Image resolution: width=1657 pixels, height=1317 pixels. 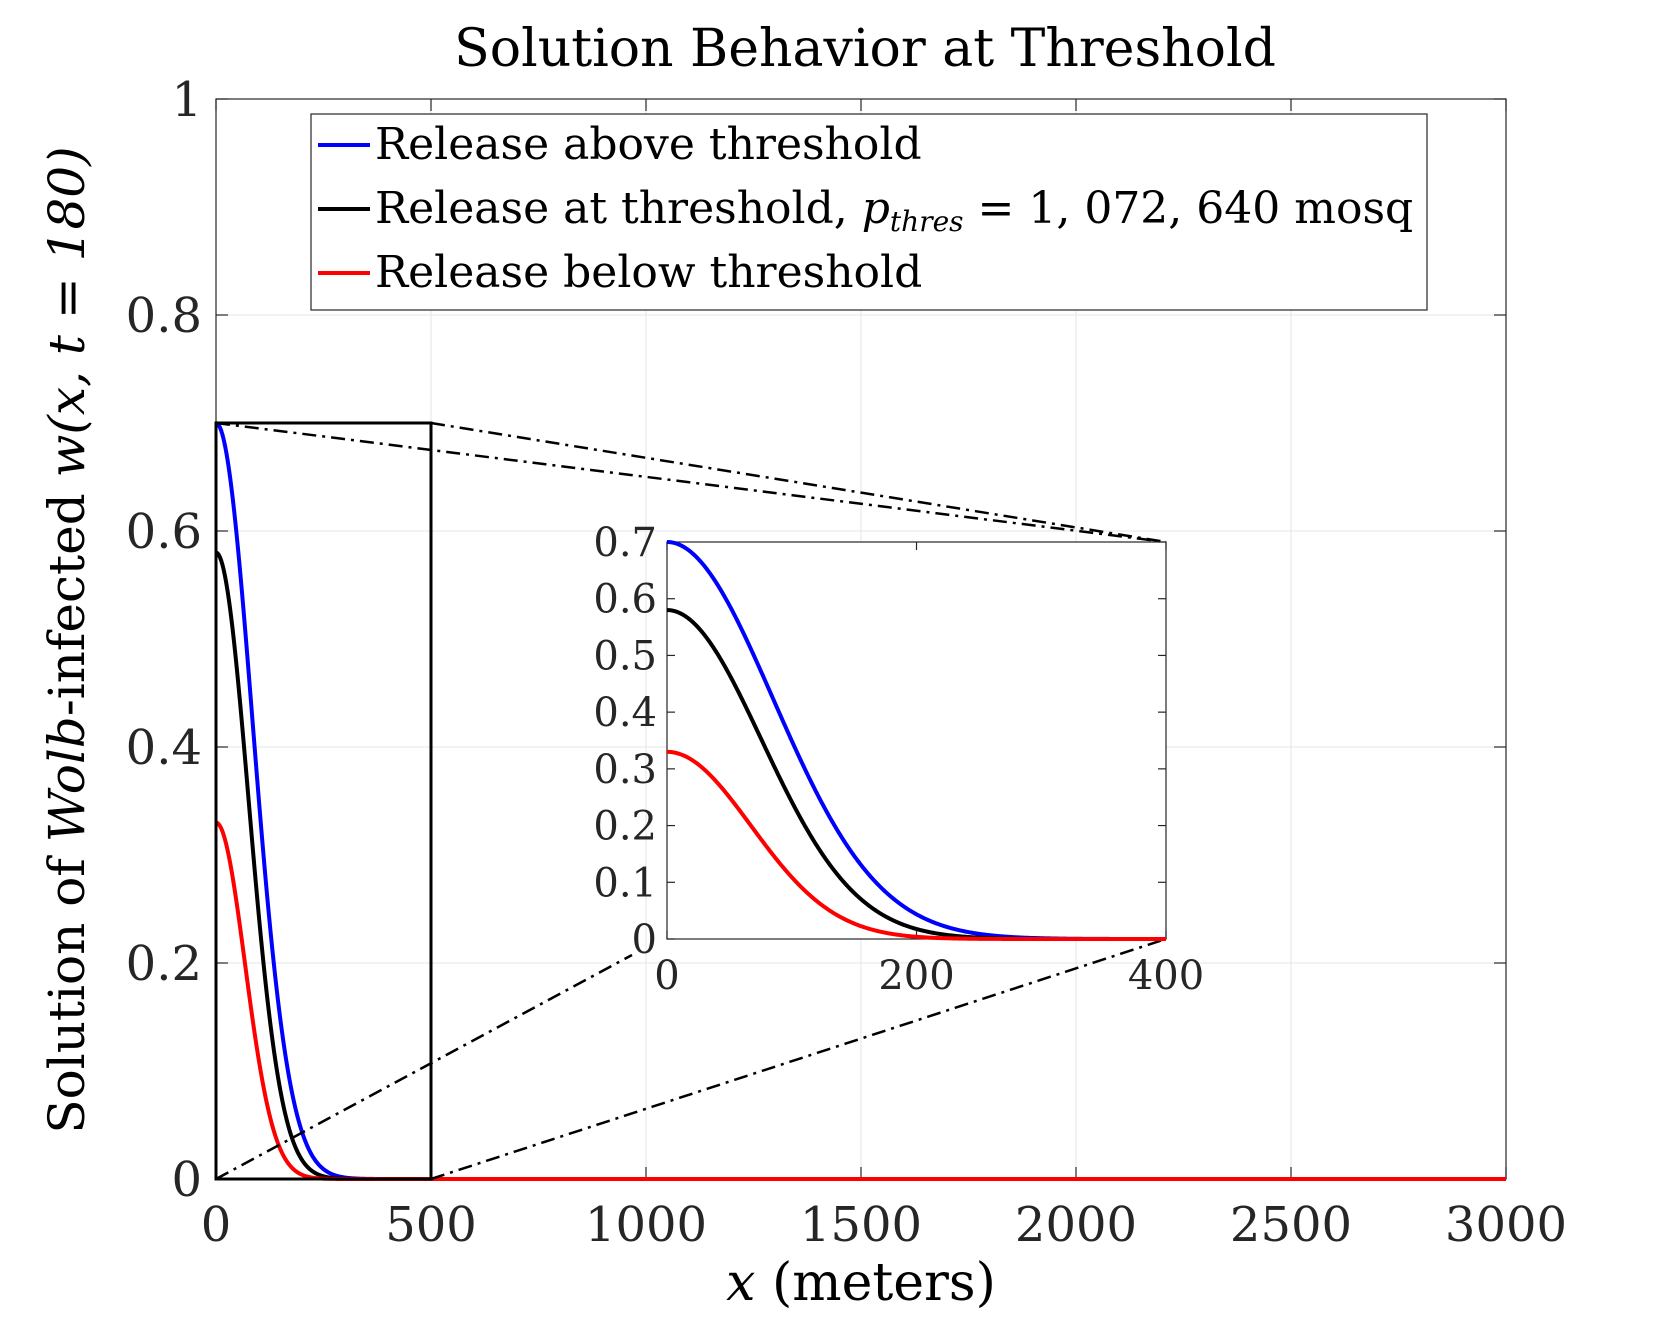 What do you see at coordinates (186, 100) in the screenshot?
I see `y-tick-label: 1` at bounding box center [186, 100].